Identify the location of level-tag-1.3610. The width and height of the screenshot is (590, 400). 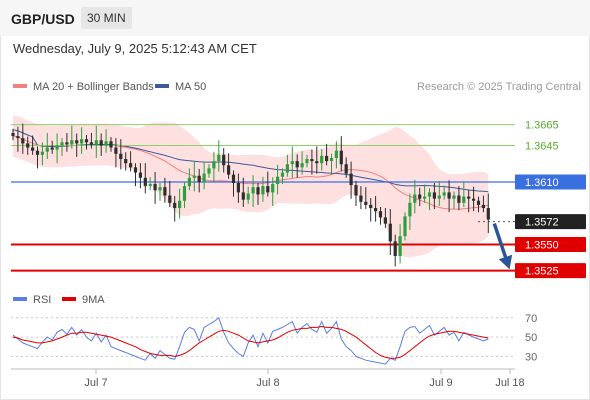
(550, 182).